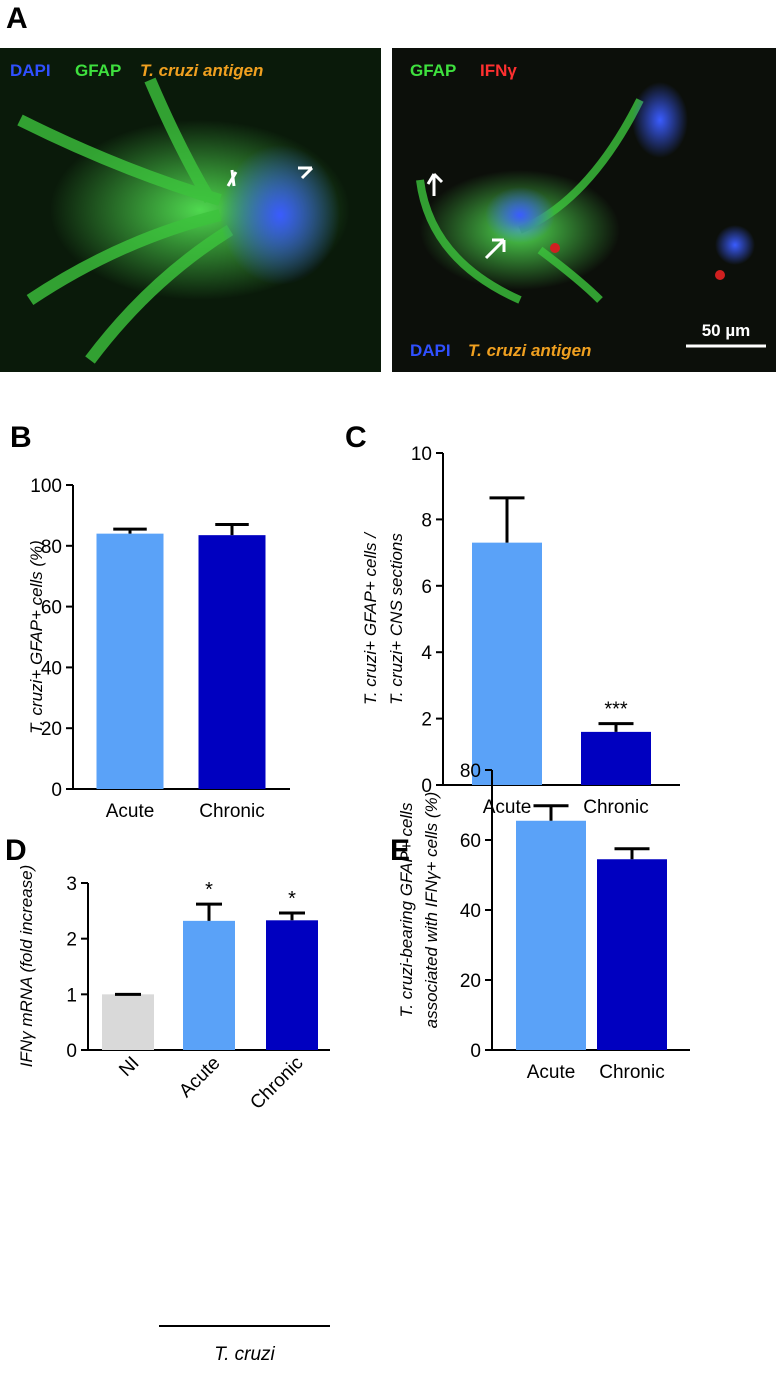 This screenshot has width=778, height=1376. What do you see at coordinates (726, 330) in the screenshot?
I see `scale-bar-label: 50 µm` at bounding box center [726, 330].